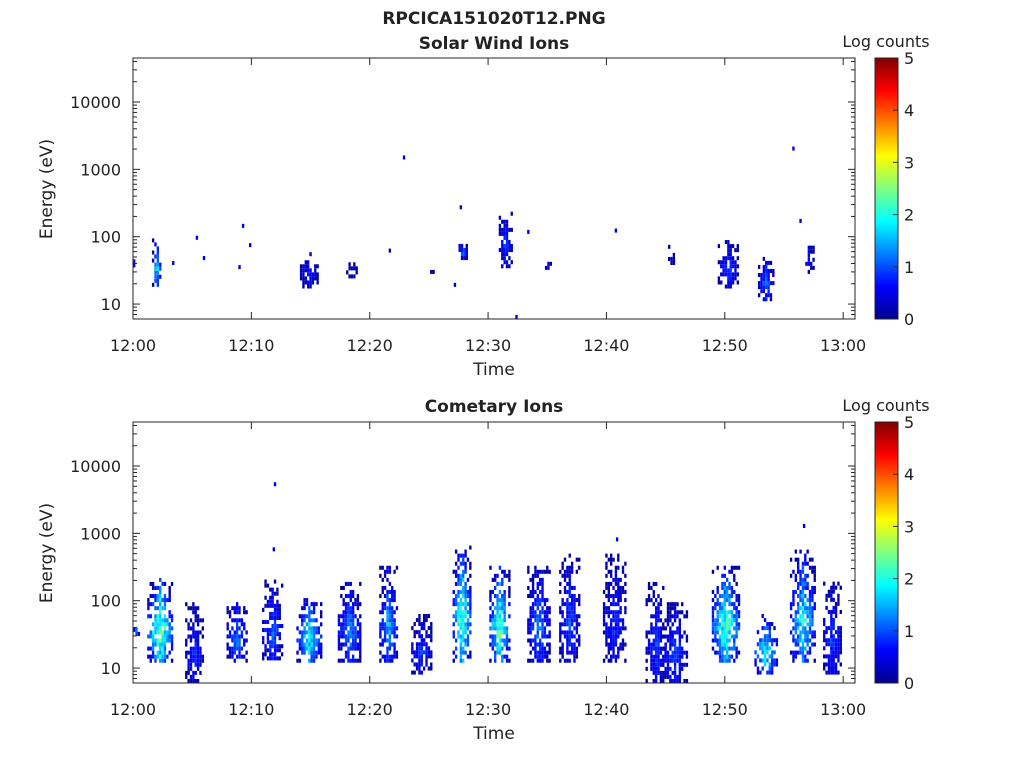 The height and width of the screenshot is (772, 1024). Describe the element at coordinates (725, 345) in the screenshot. I see `x-tick-label: 12:50` at that location.